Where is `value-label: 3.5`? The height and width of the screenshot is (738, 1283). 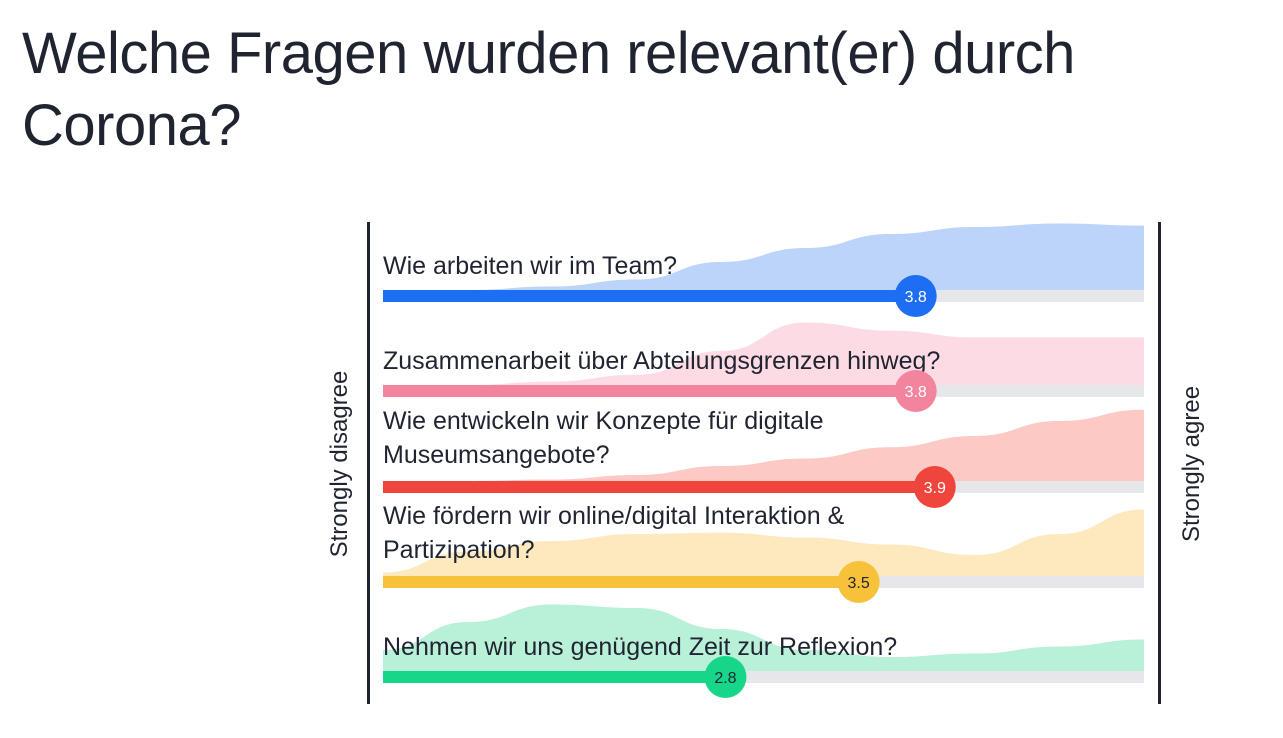
value-label: 3.5 is located at coordinates (859, 583).